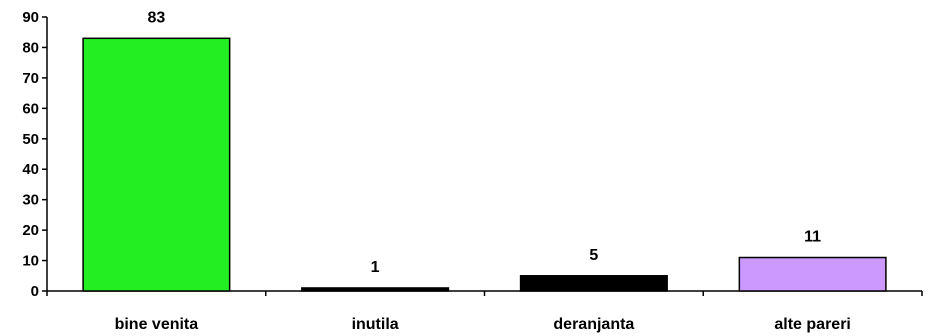 This screenshot has width=931, height=336. What do you see at coordinates (156, 17) in the screenshot?
I see `data-label: 83` at bounding box center [156, 17].